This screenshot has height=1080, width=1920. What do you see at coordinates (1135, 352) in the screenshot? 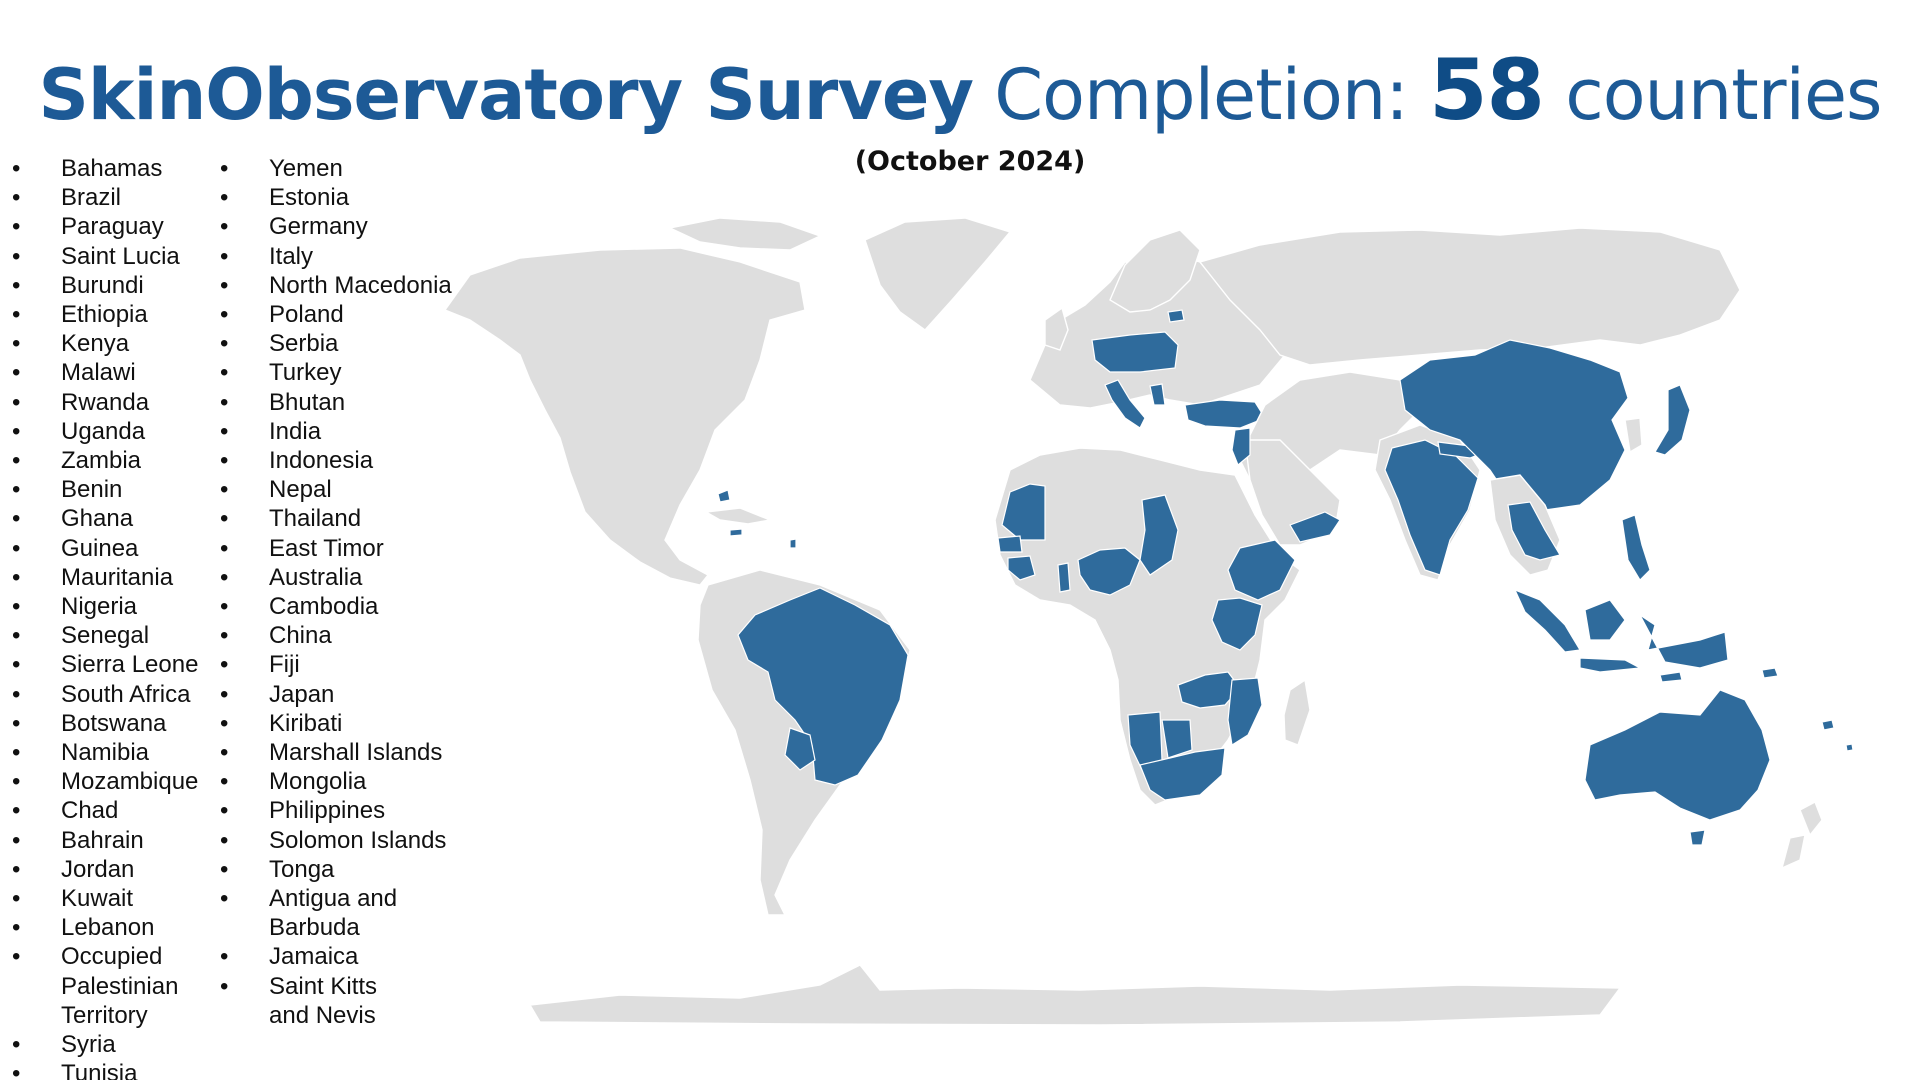
I see `germany-poland` at bounding box center [1135, 352].